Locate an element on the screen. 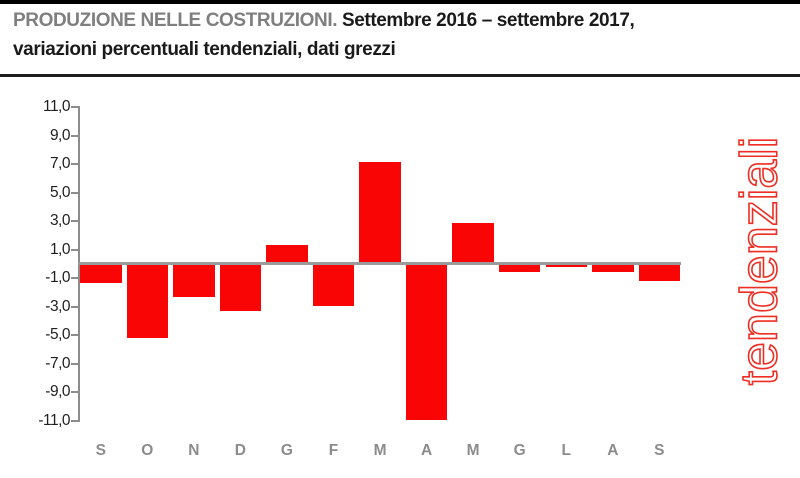 The width and height of the screenshot is (800, 478). side-watermark: tendenziali is located at coordinates (759, 261).